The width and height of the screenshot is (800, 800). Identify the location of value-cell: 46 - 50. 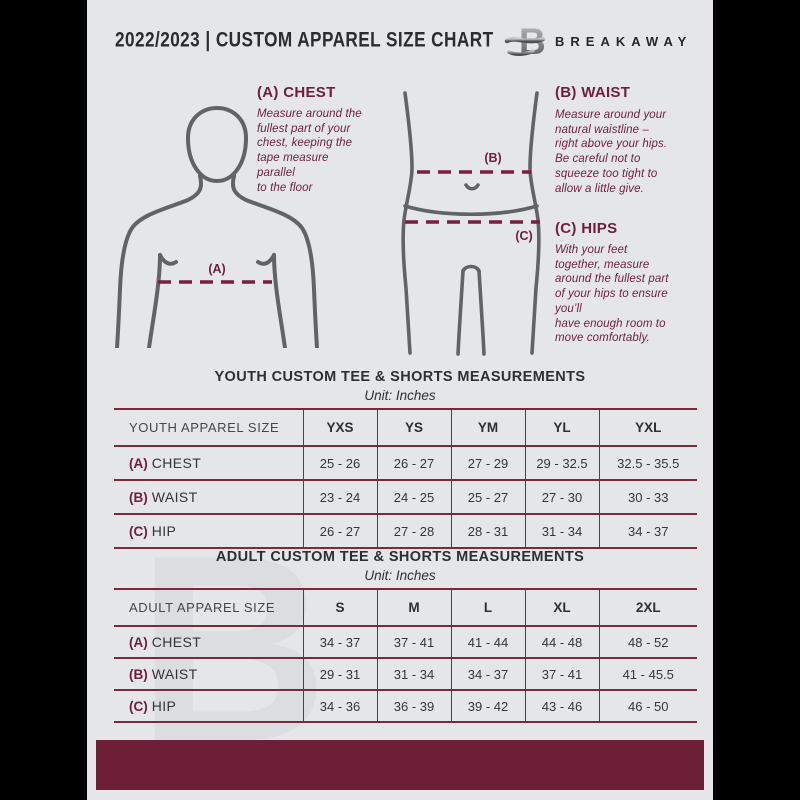
(647, 706).